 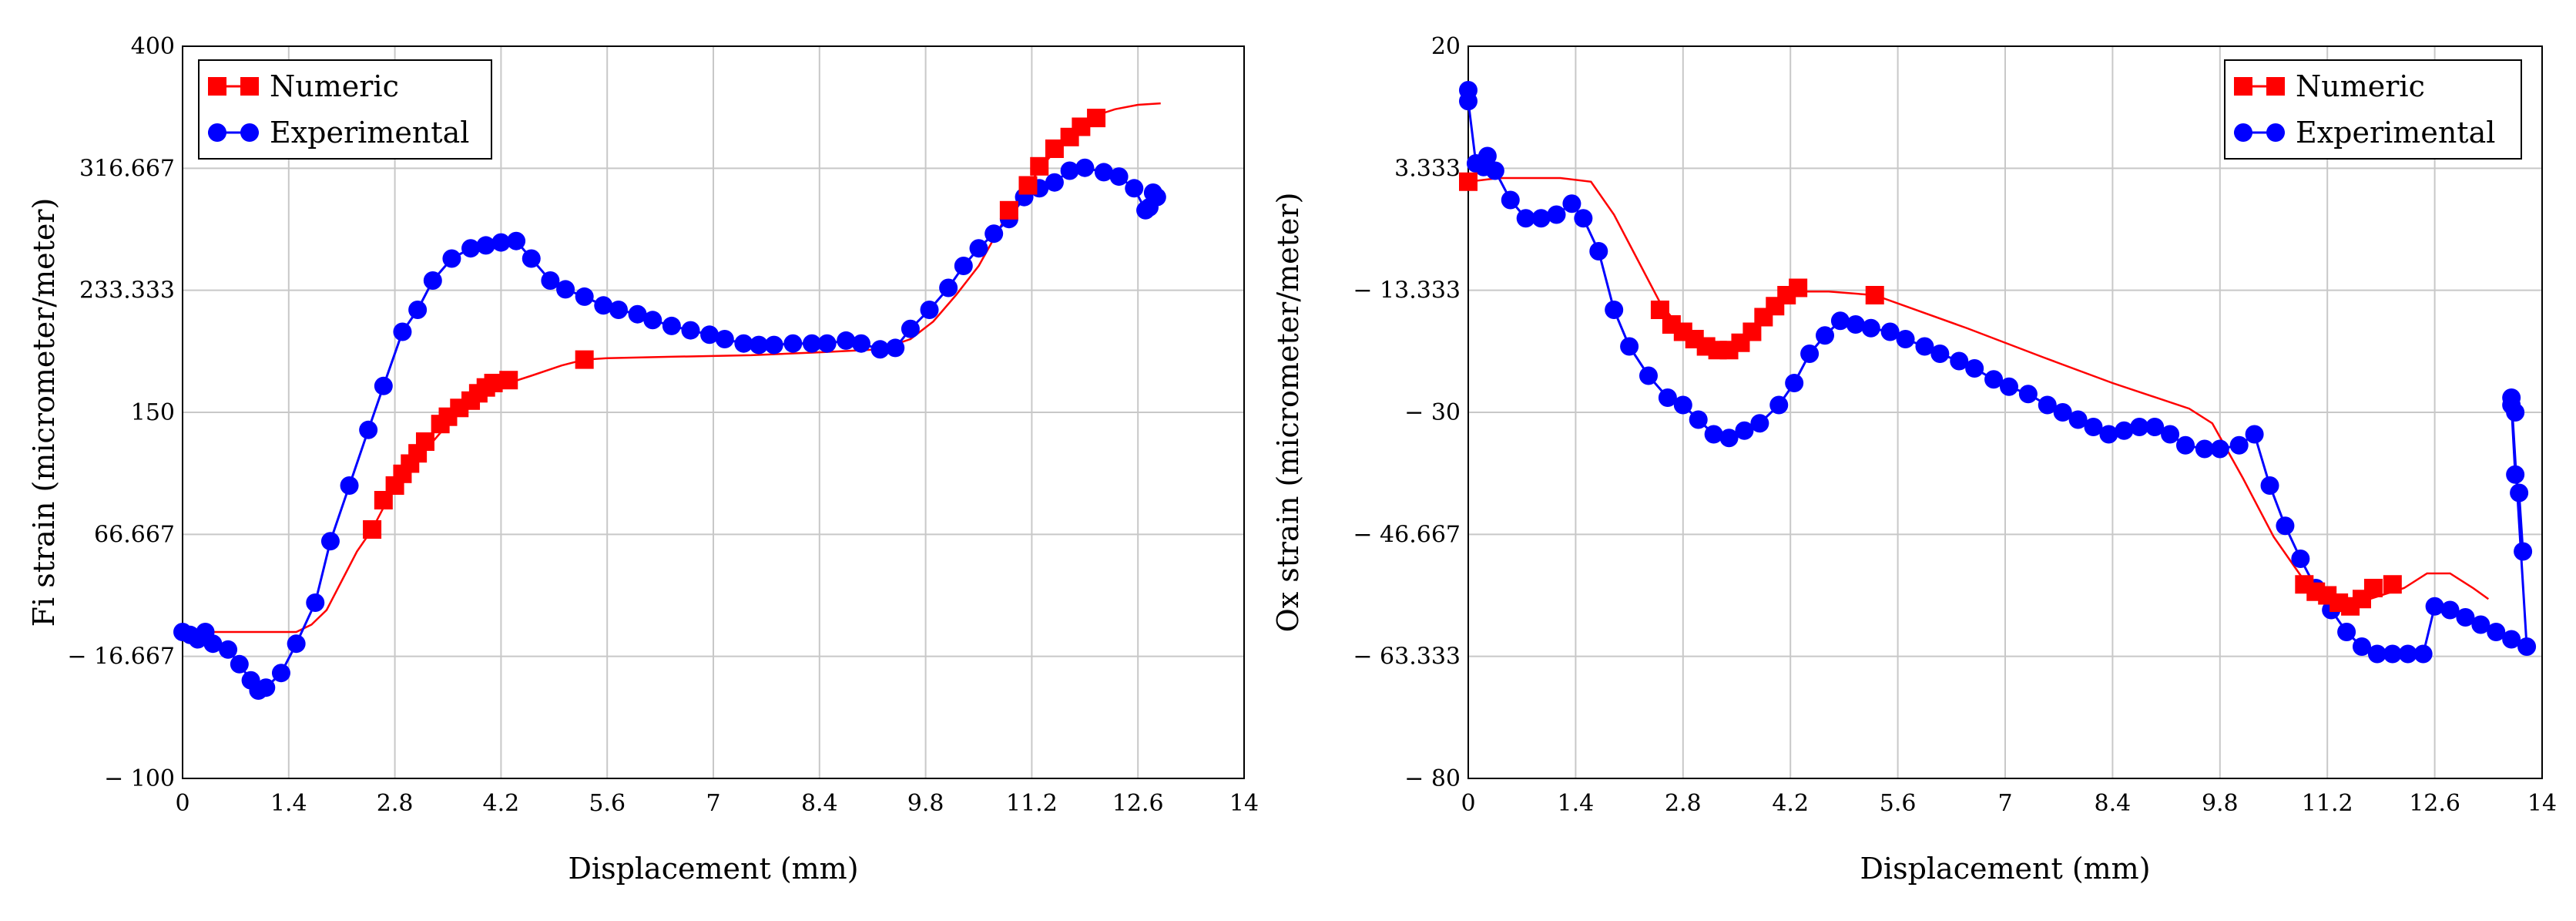 What do you see at coordinates (2360, 86) in the screenshot?
I see `legend-label-numeric: Numeric` at bounding box center [2360, 86].